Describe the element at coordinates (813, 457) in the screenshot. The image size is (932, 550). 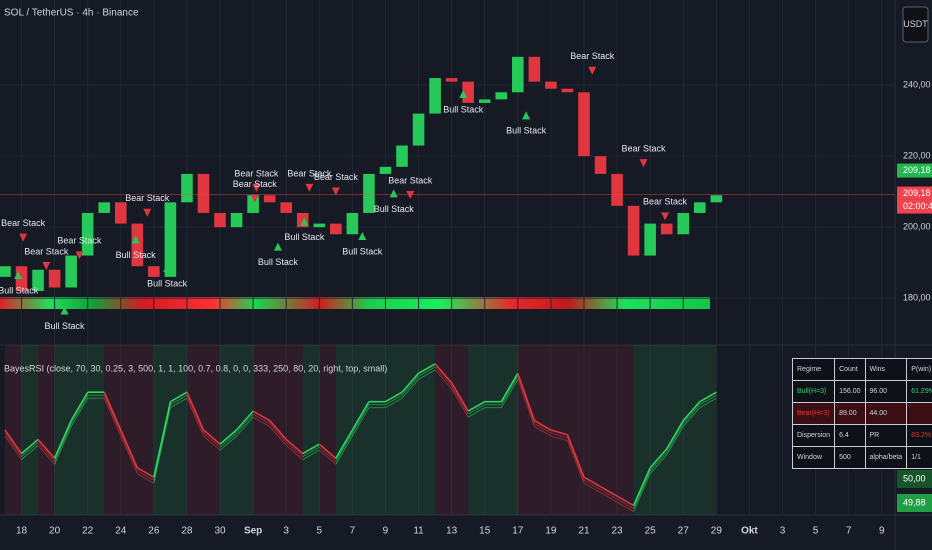
I see `table-cell: Window` at that location.